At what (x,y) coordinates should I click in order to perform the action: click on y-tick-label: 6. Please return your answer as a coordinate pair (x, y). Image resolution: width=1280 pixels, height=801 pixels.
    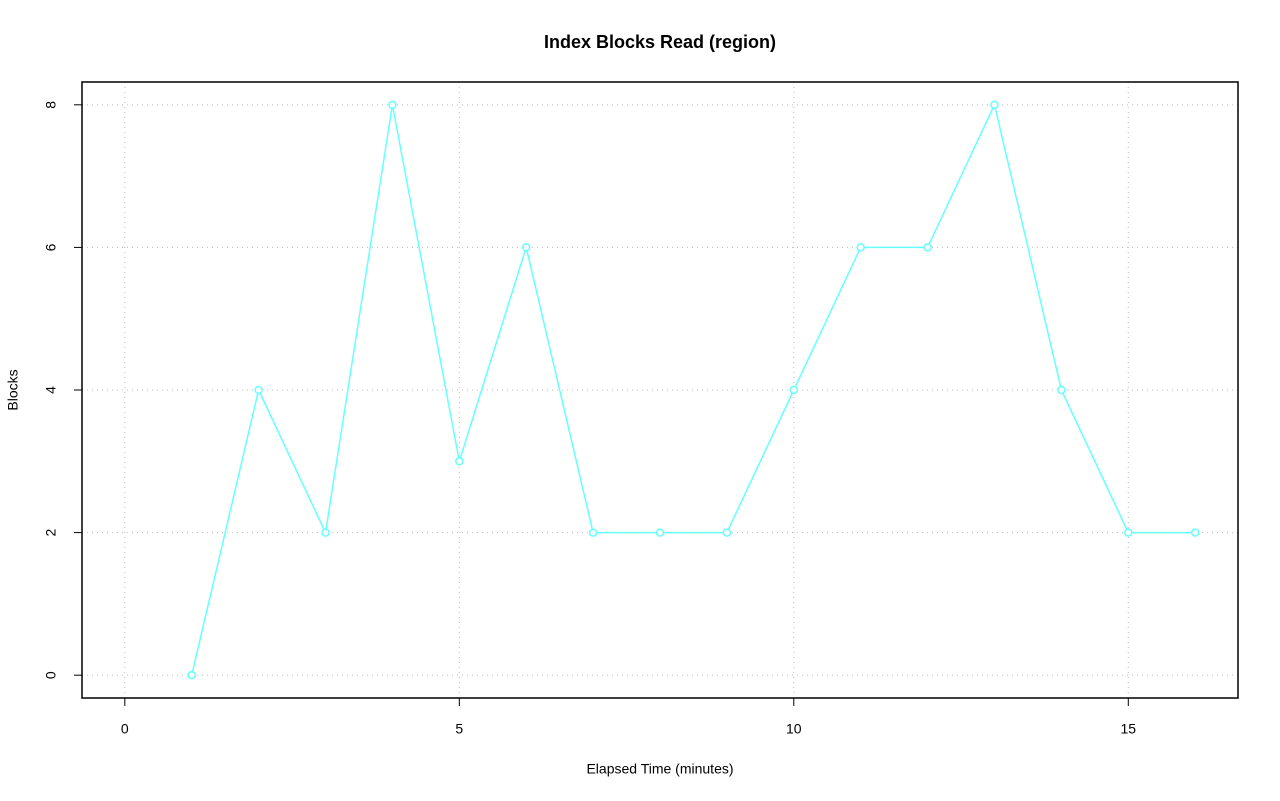
    Looking at the image, I should click on (51, 247).